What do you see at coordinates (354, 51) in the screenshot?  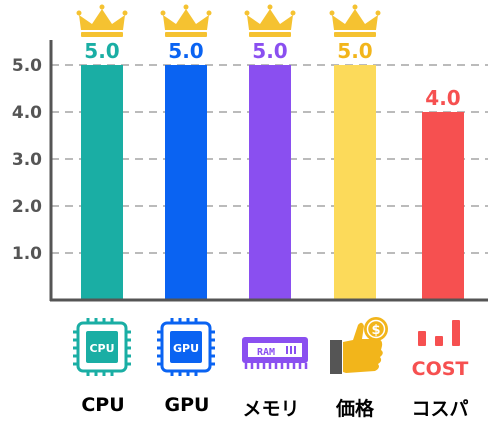 I see `value-label-price: 5.0` at bounding box center [354, 51].